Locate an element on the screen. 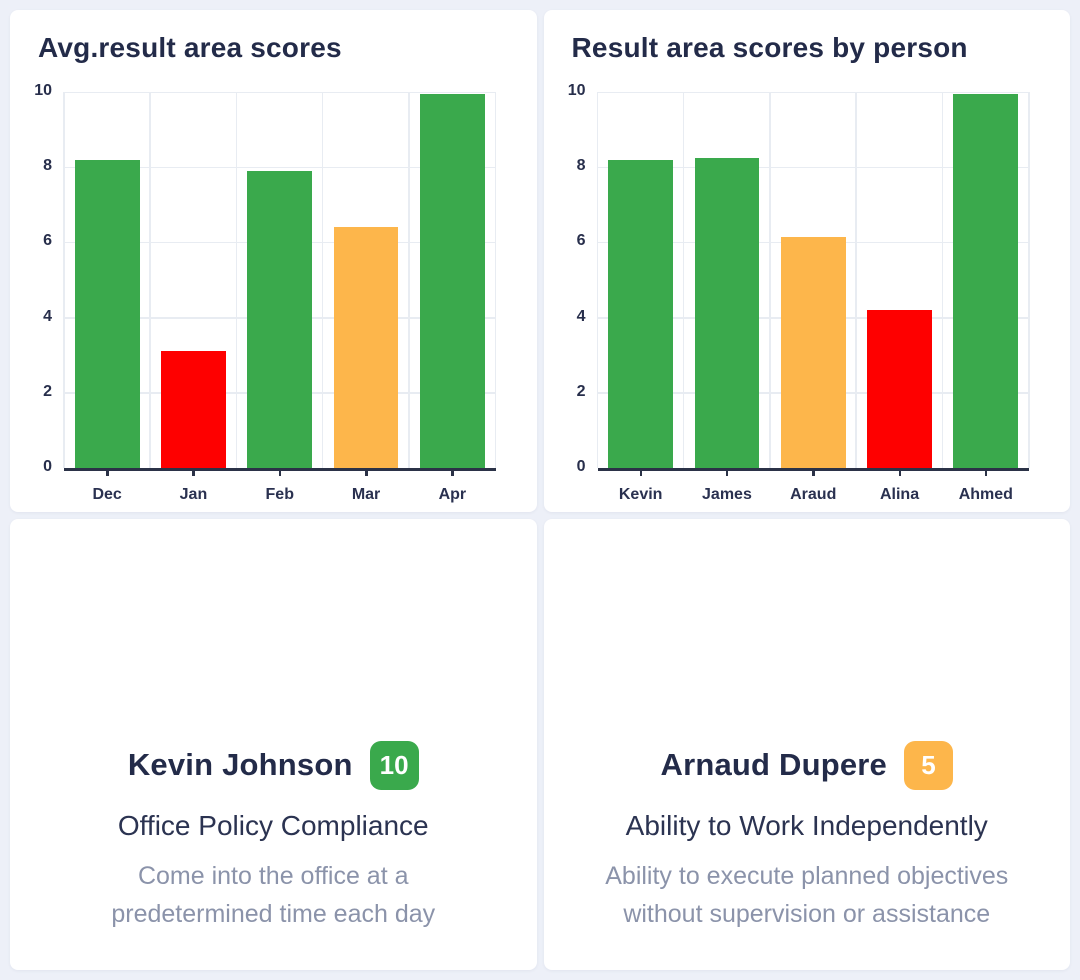 The image size is (1080, 980). x-tick-label-kevin: Kevin is located at coordinates (640, 494).